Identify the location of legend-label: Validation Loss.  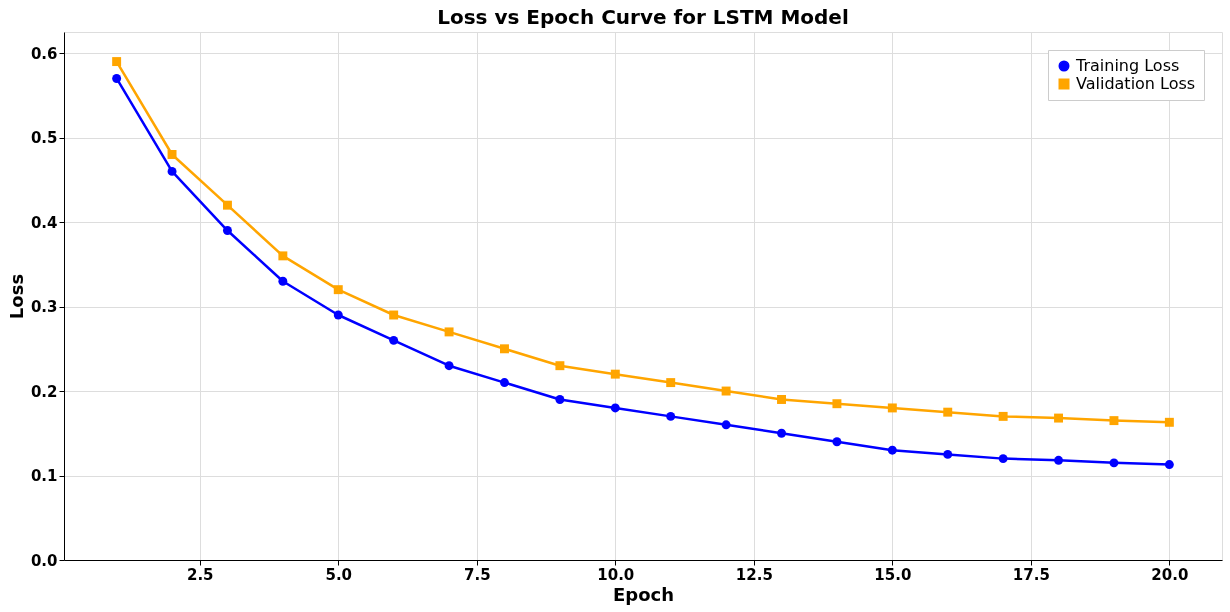
(1136, 83).